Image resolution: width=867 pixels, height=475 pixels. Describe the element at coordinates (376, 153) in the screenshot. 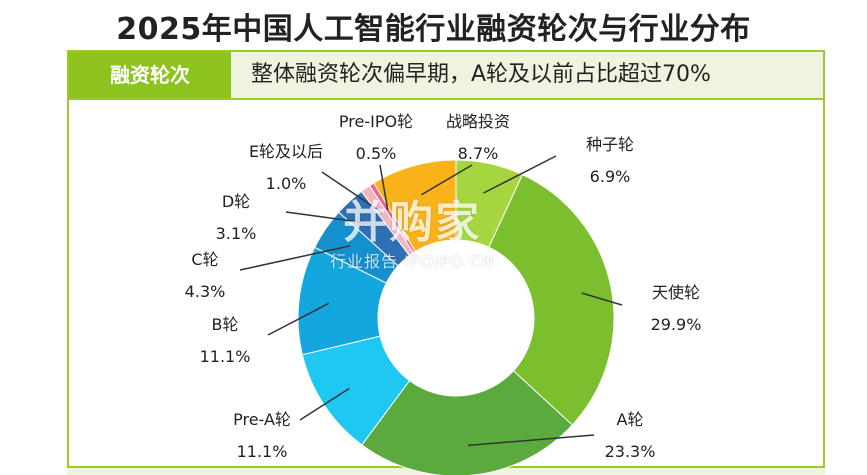

I see `slice-value-8: 0.5%` at that location.